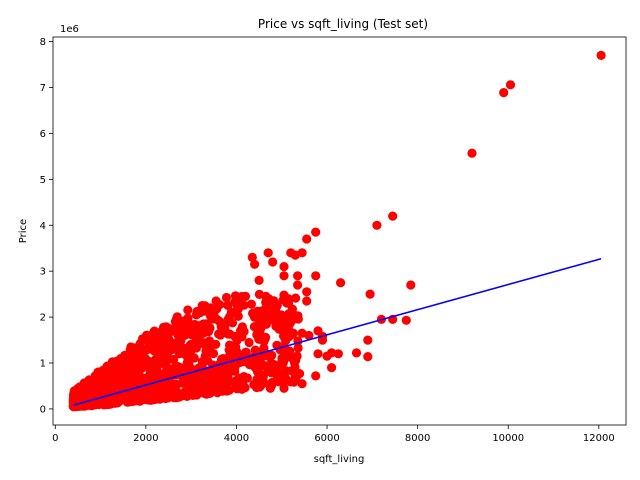 The image size is (640, 480). Describe the element at coordinates (599, 438) in the screenshot. I see `x-tick-label: 12000` at that location.